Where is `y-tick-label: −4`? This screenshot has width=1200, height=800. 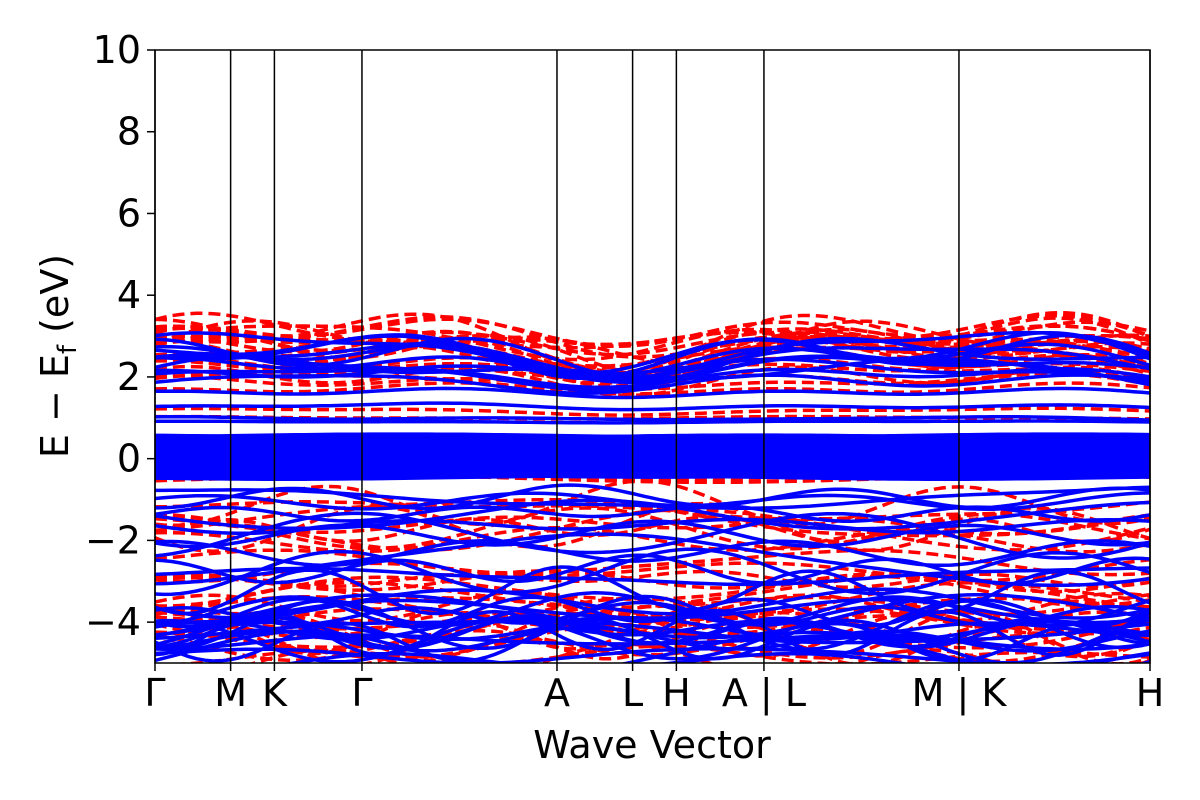
y-tick-label: −4 is located at coordinates (113, 622).